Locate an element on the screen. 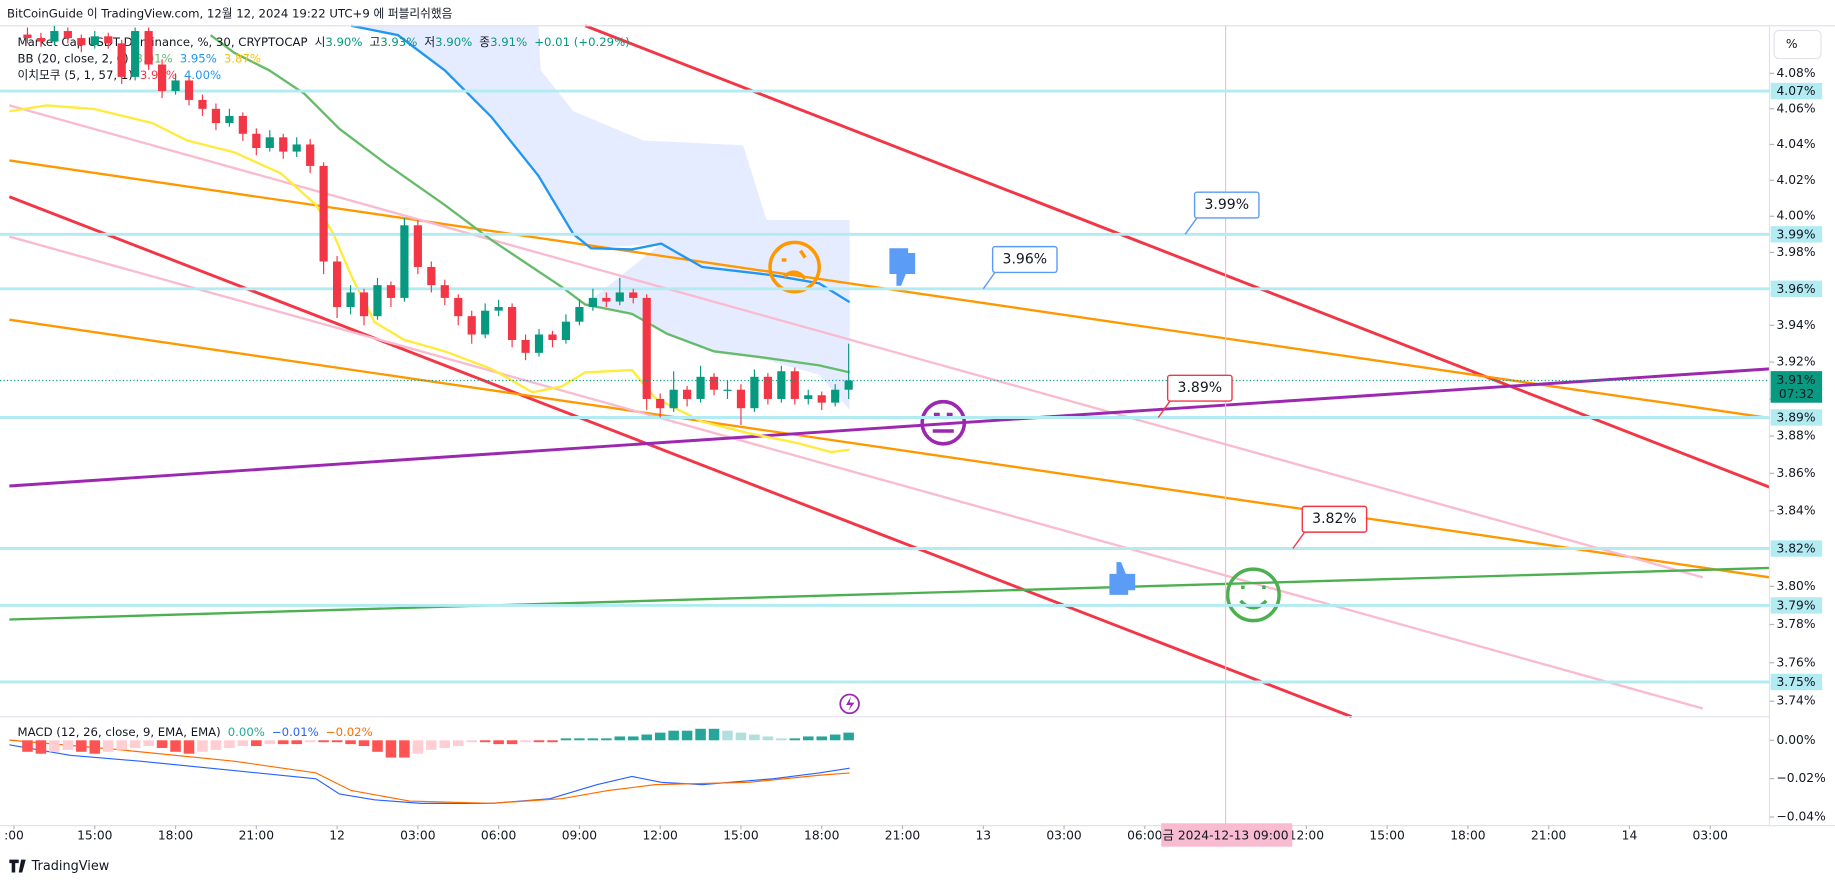 This screenshot has height=883, width=1835. level-label: 3.99% is located at coordinates (1795, 234).